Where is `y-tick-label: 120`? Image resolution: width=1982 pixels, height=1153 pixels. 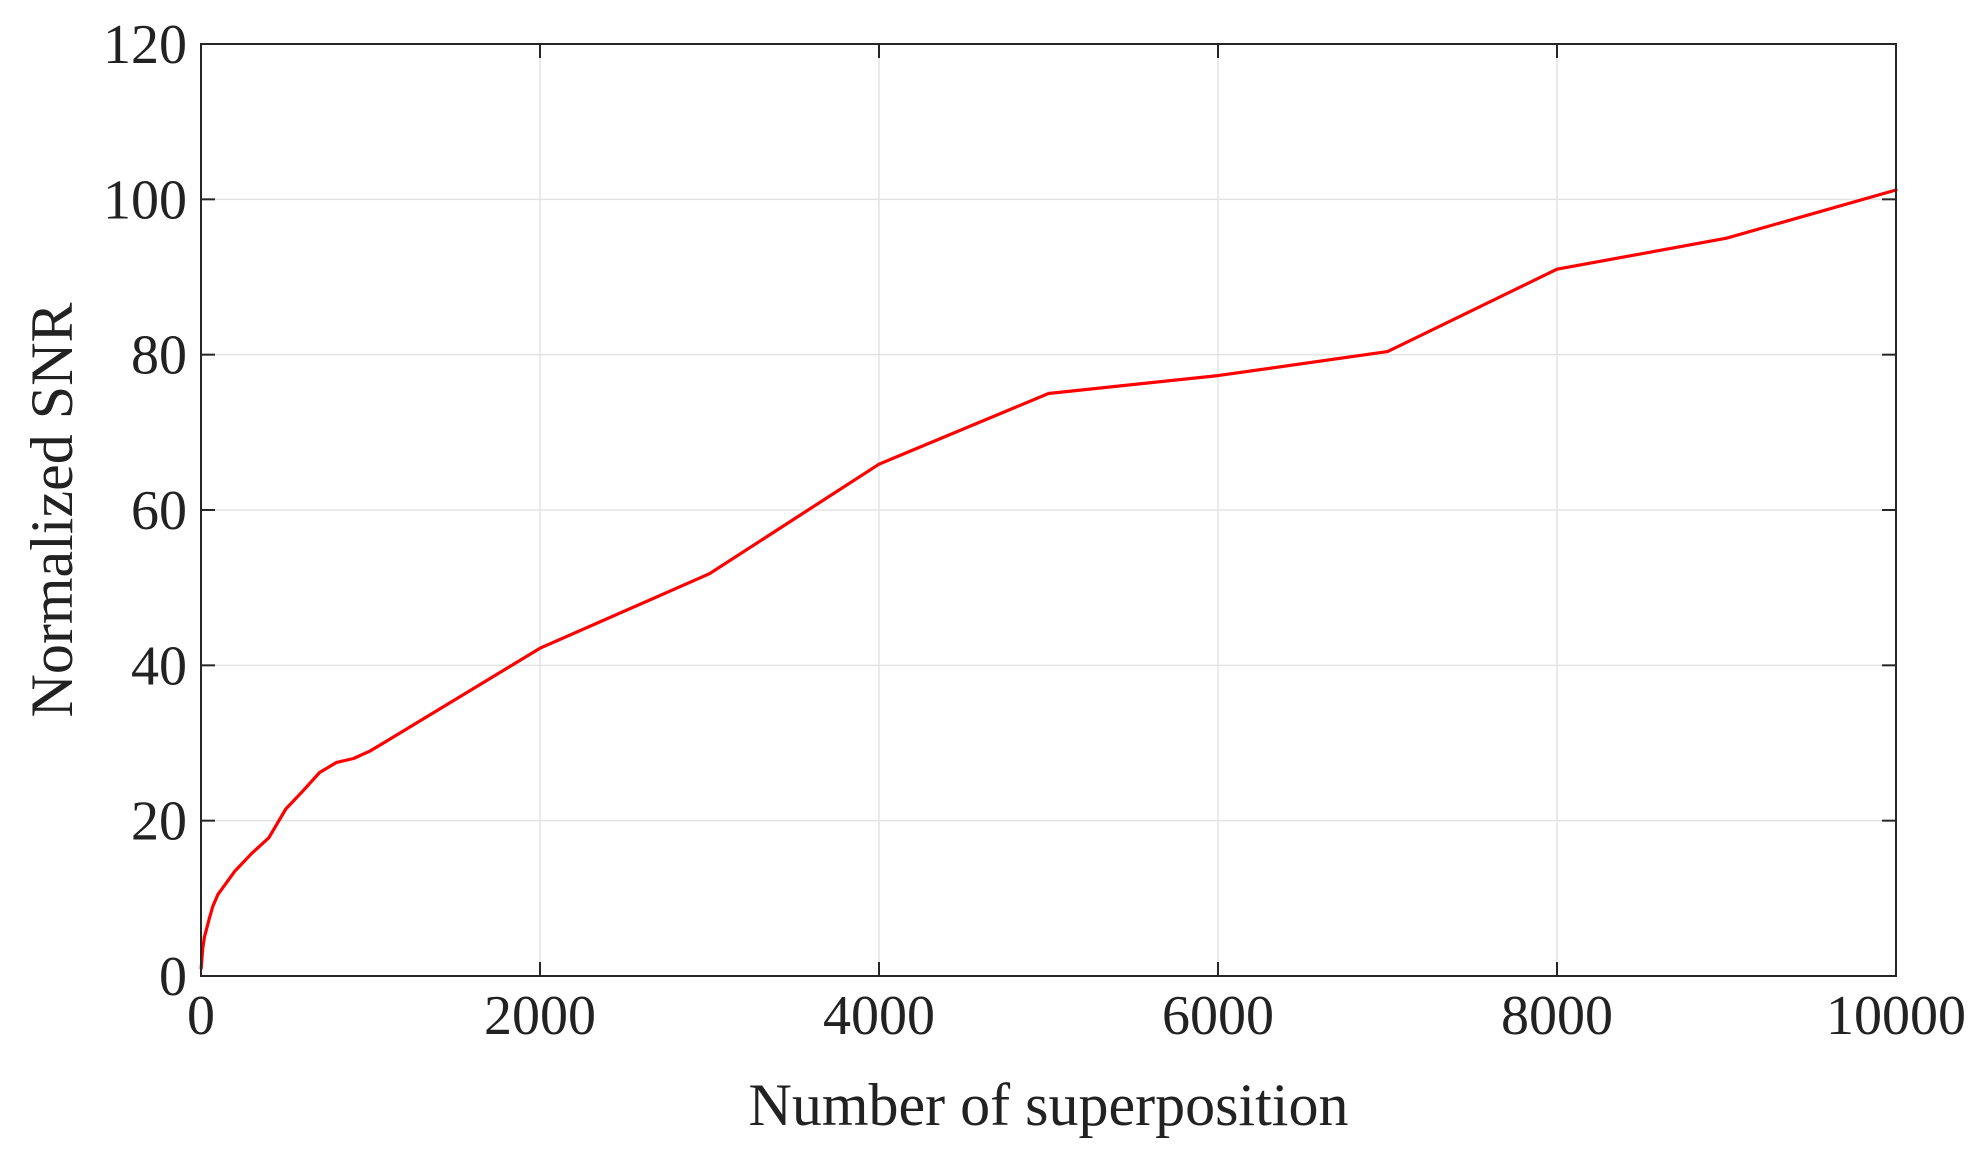
y-tick-label: 120 is located at coordinates (145, 45).